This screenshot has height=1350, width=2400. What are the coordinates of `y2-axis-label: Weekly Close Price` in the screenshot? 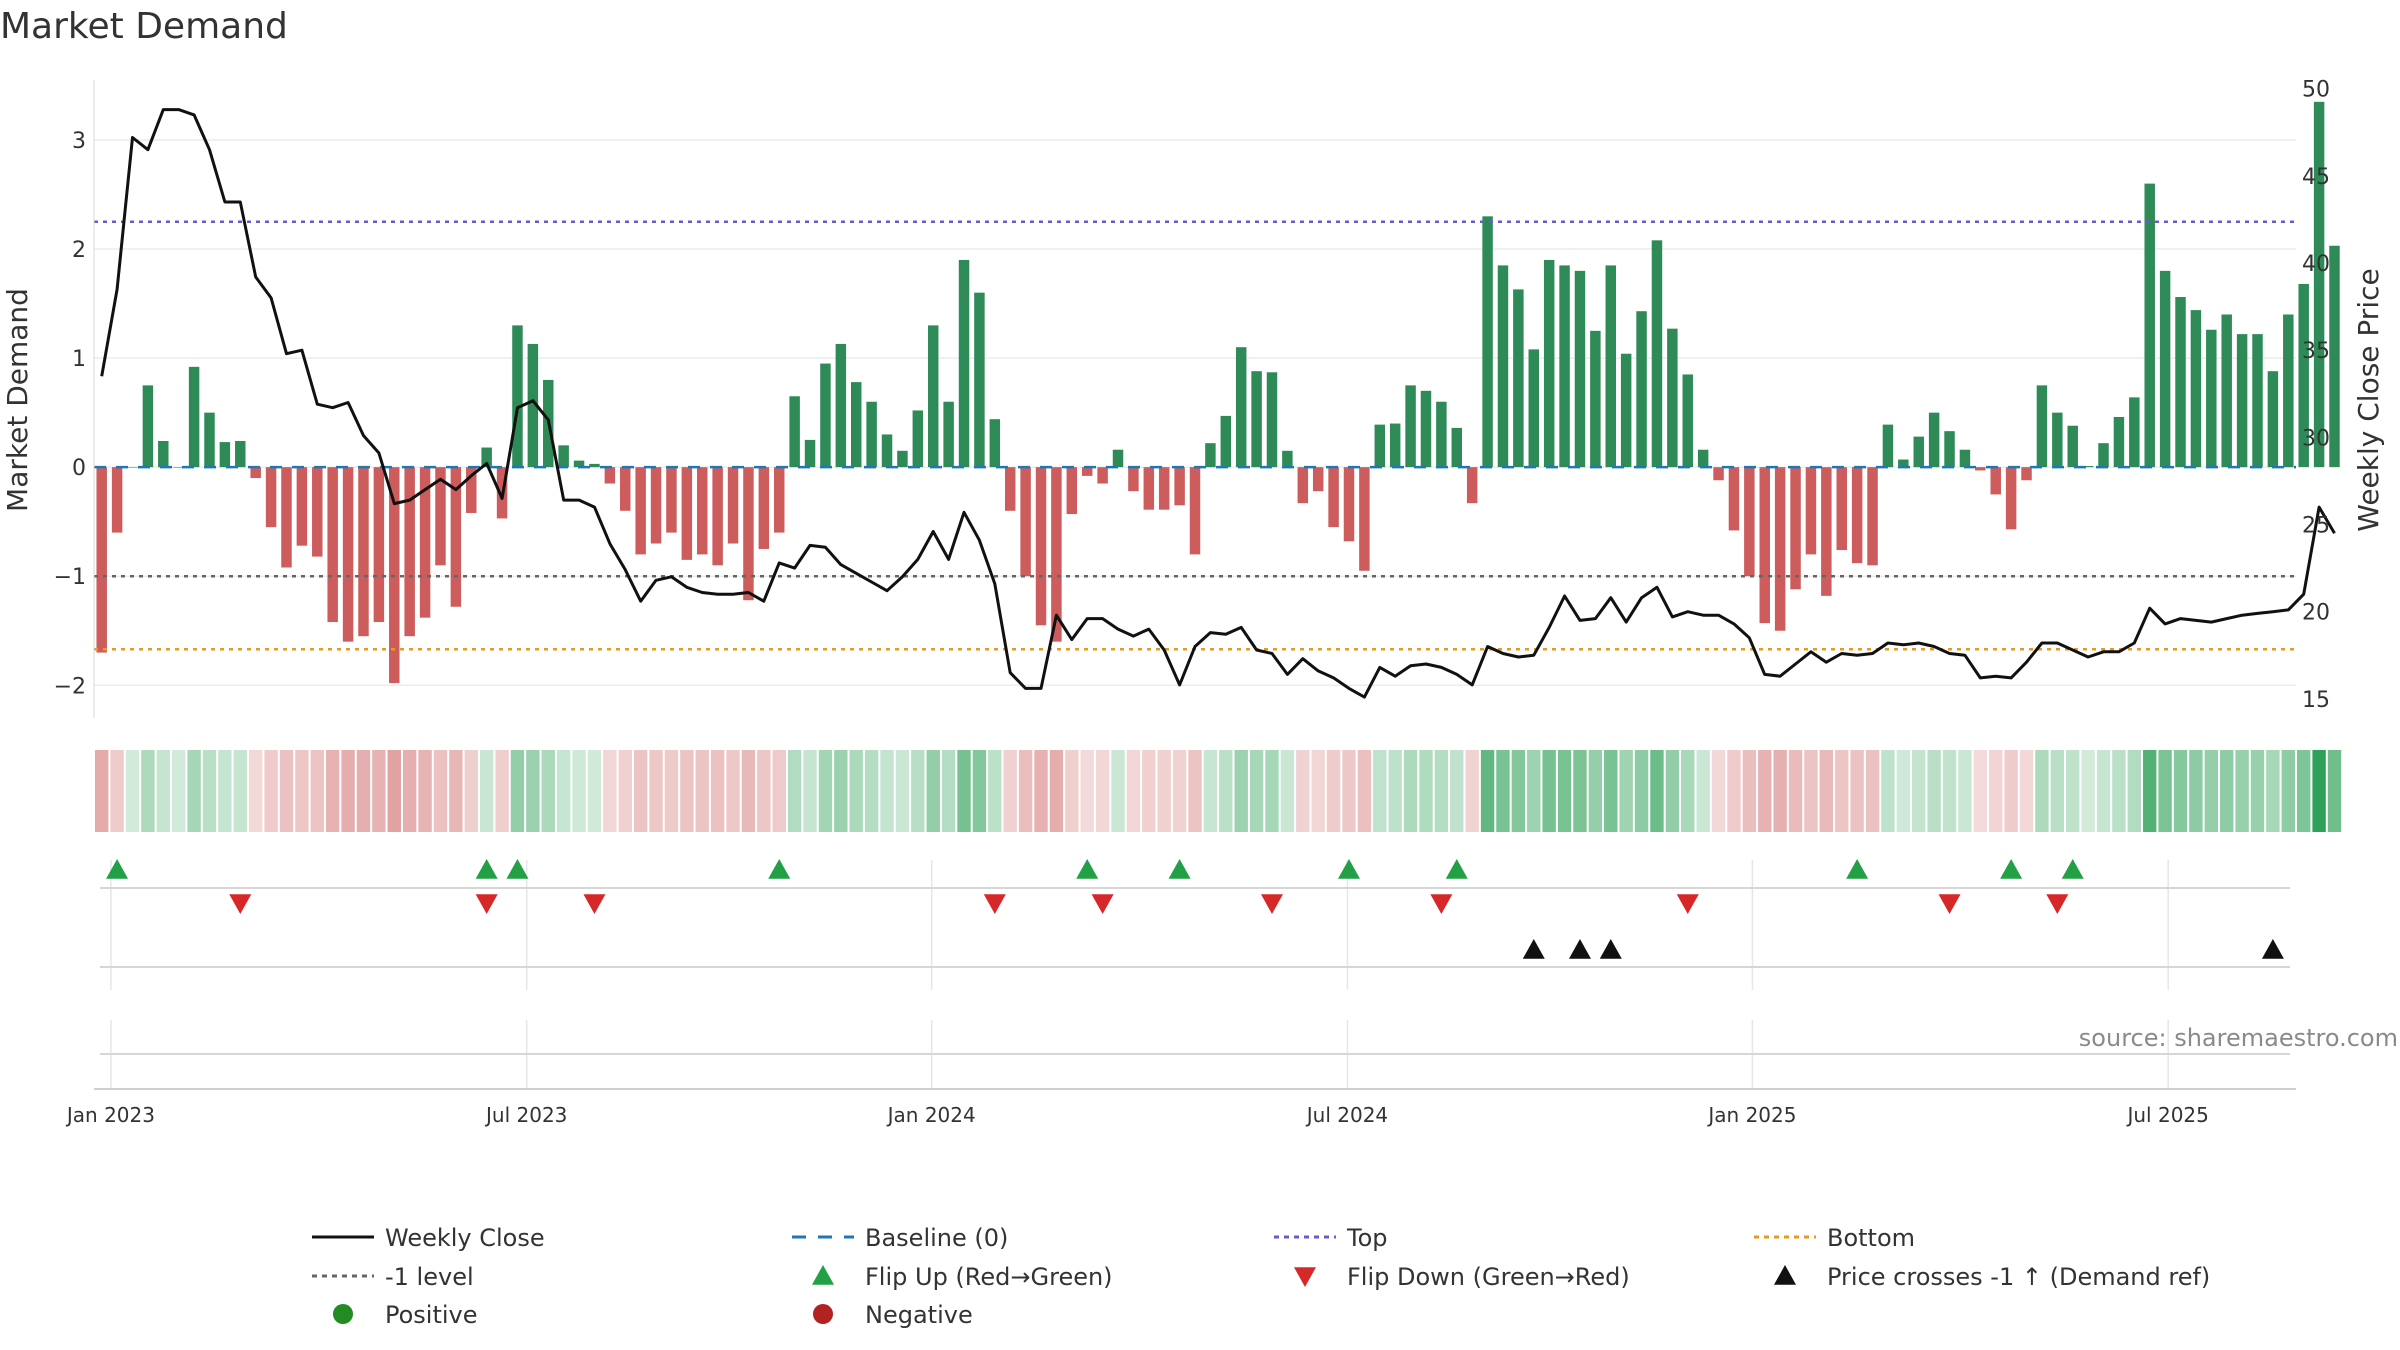 It's located at (2368, 399).